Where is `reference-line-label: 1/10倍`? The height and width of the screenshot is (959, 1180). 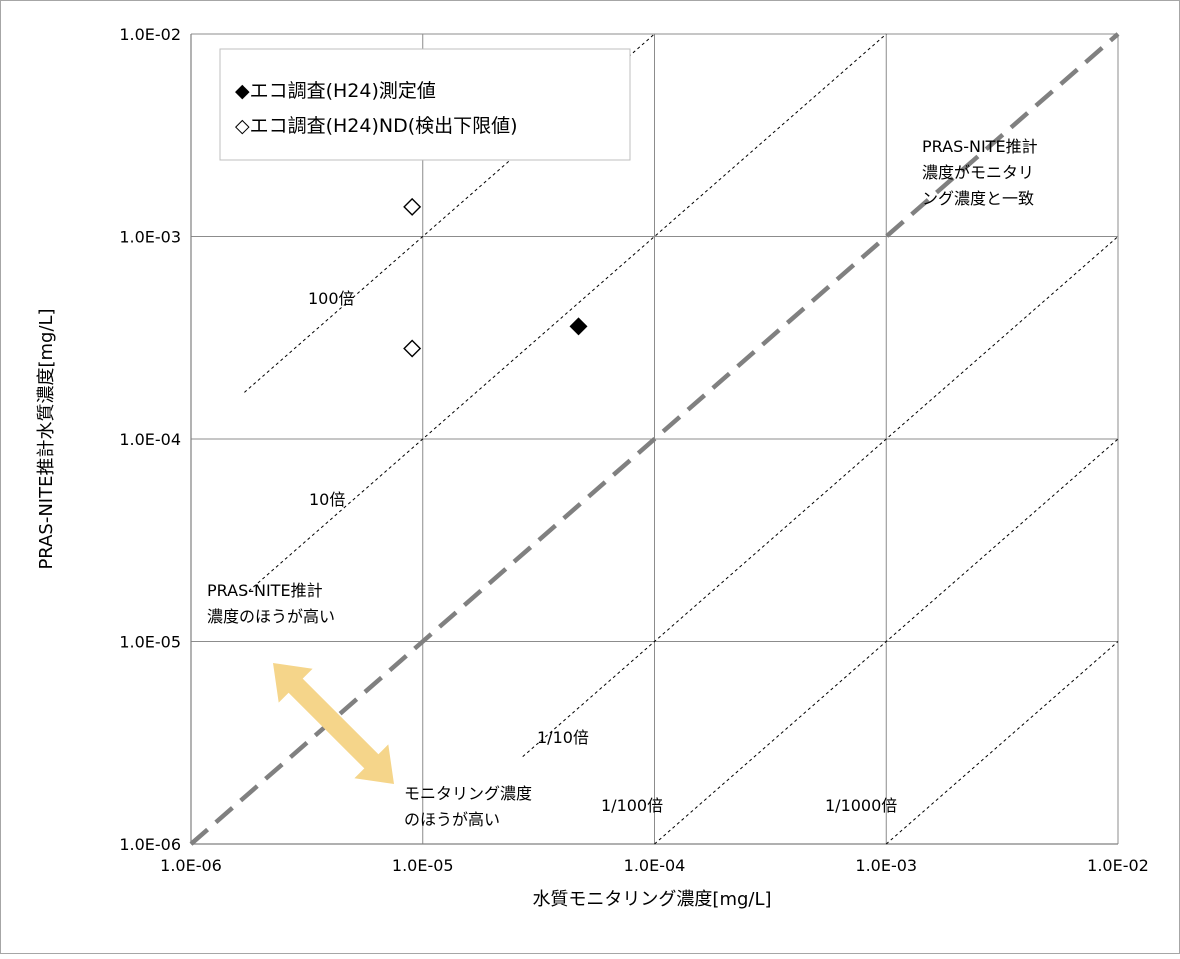
reference-line-label: 1/10倍 is located at coordinates (563, 737).